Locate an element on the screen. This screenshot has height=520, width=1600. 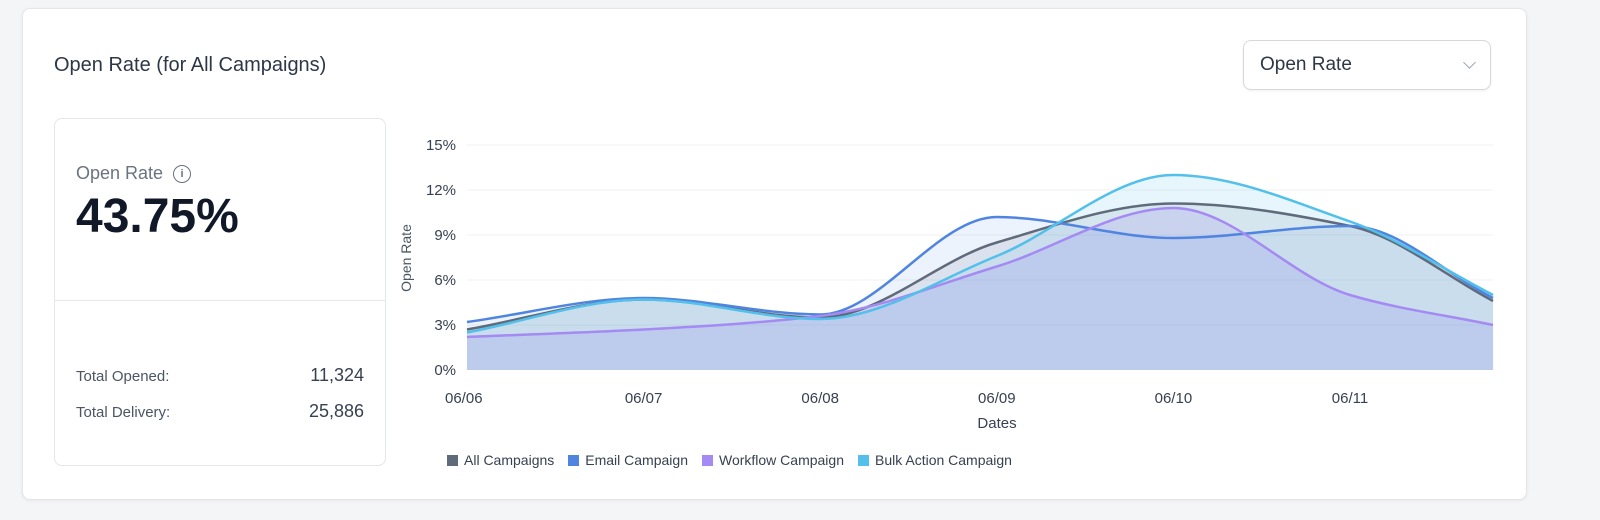
total-opened-row: Total Opened: 11,324 is located at coordinates (220, 375).